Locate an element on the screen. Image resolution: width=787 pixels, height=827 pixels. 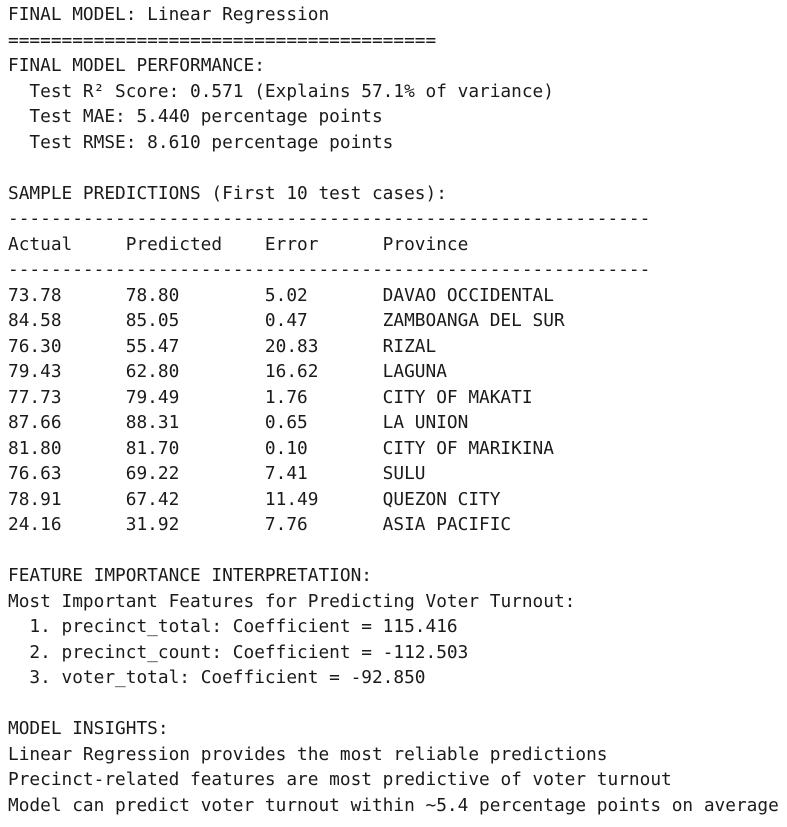
table-cell: 79.43 is located at coordinates (35, 371).